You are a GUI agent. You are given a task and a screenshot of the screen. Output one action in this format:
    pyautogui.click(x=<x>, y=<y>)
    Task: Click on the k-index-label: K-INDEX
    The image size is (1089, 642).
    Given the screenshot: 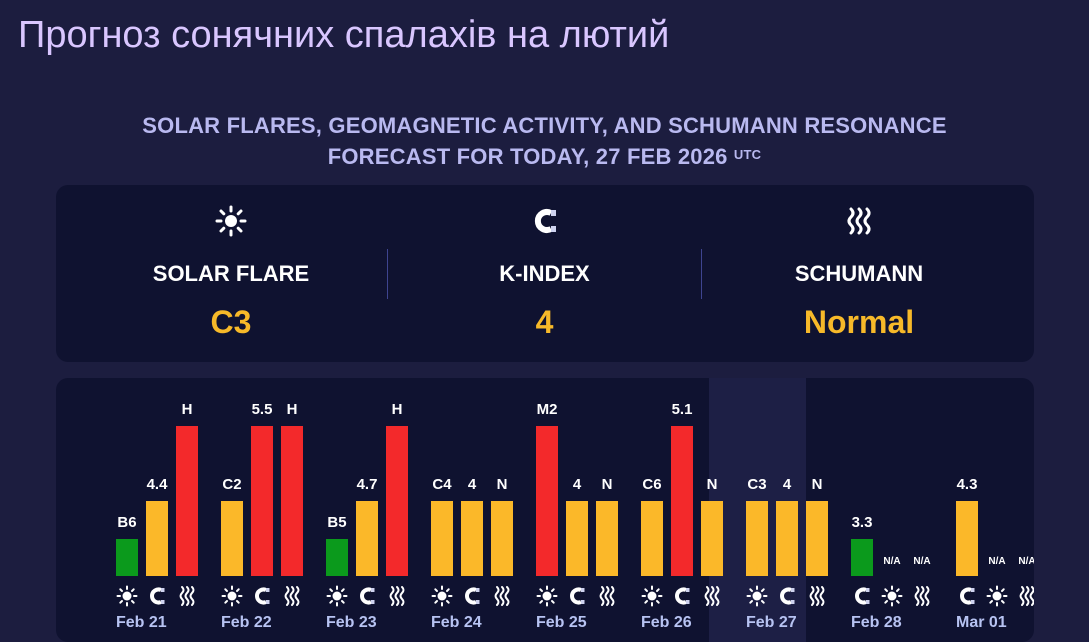 What is the action you would take?
    pyautogui.click(x=544, y=273)
    